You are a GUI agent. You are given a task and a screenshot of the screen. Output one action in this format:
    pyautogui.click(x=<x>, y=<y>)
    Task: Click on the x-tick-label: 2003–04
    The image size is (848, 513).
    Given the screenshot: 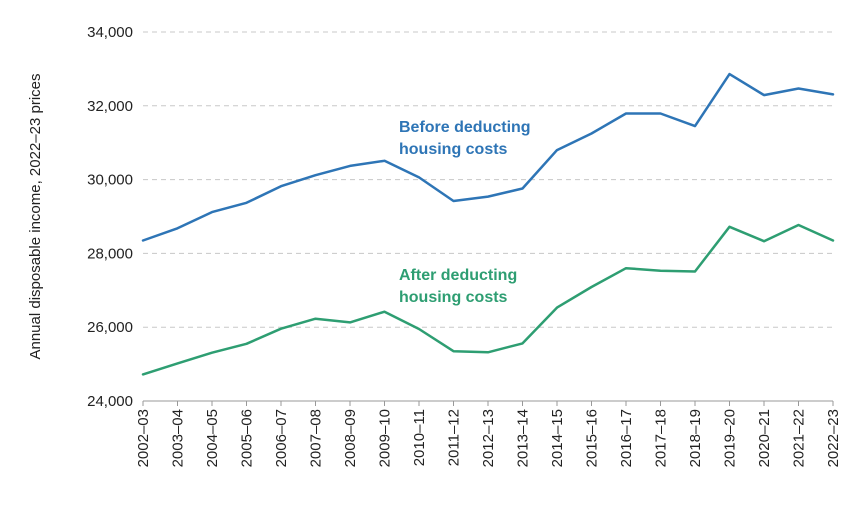 What is the action you would take?
    pyautogui.click(x=178, y=438)
    